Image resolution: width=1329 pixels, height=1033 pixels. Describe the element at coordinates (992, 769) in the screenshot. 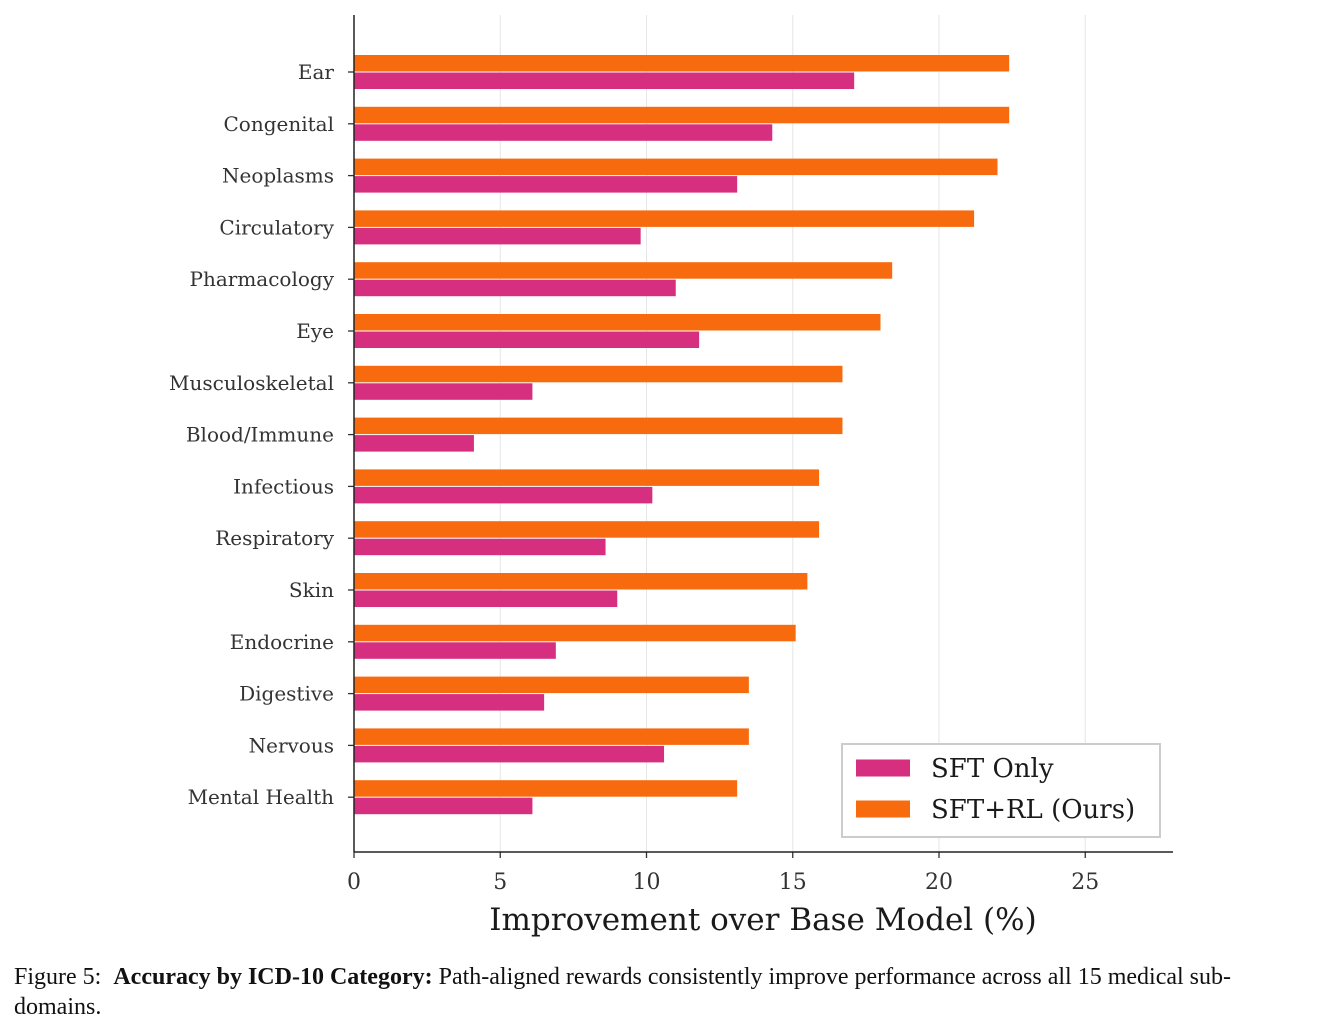

I see `legend-label: SFT Only` at that location.